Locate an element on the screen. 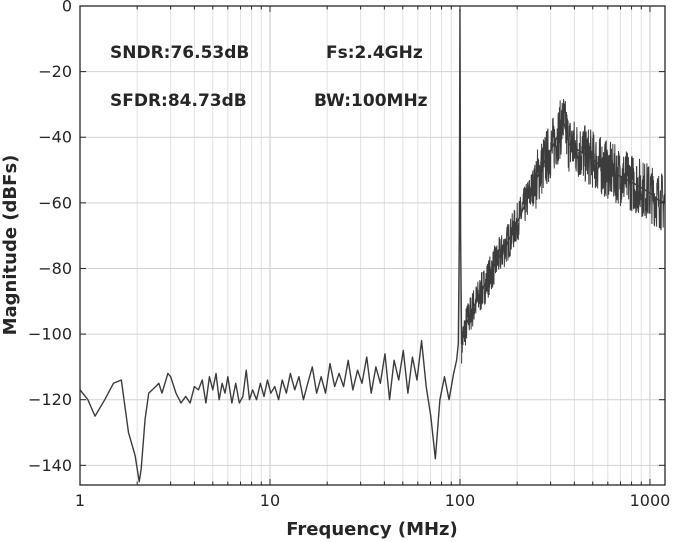 This screenshot has width=685, height=542. bw-annotation: BW:100MHz is located at coordinates (371, 101).